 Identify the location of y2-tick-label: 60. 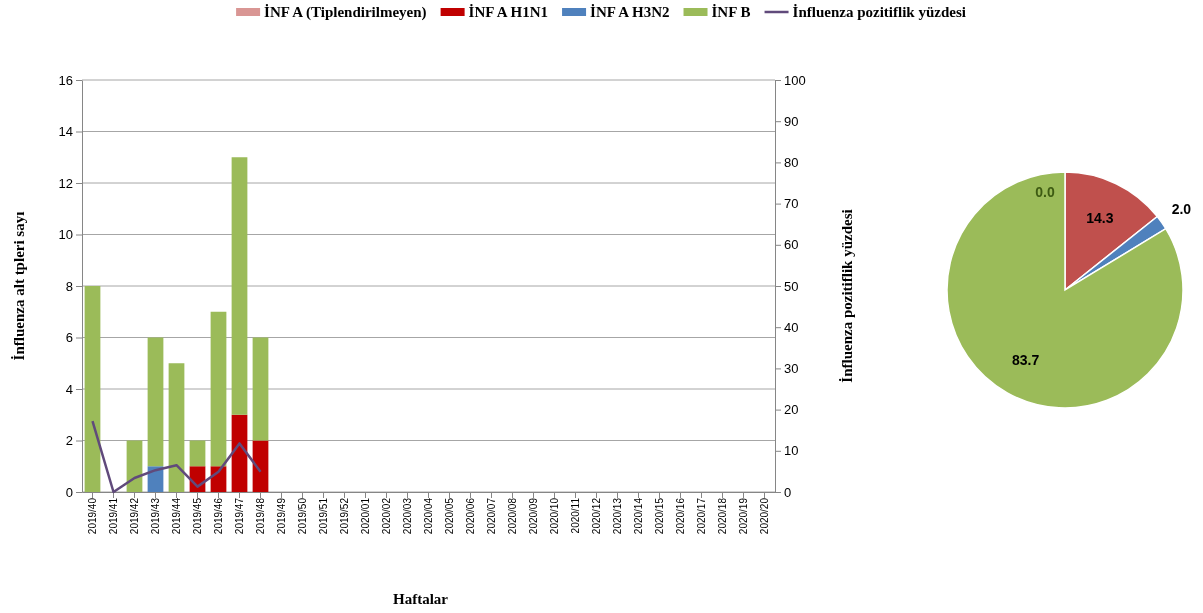
(791, 245).